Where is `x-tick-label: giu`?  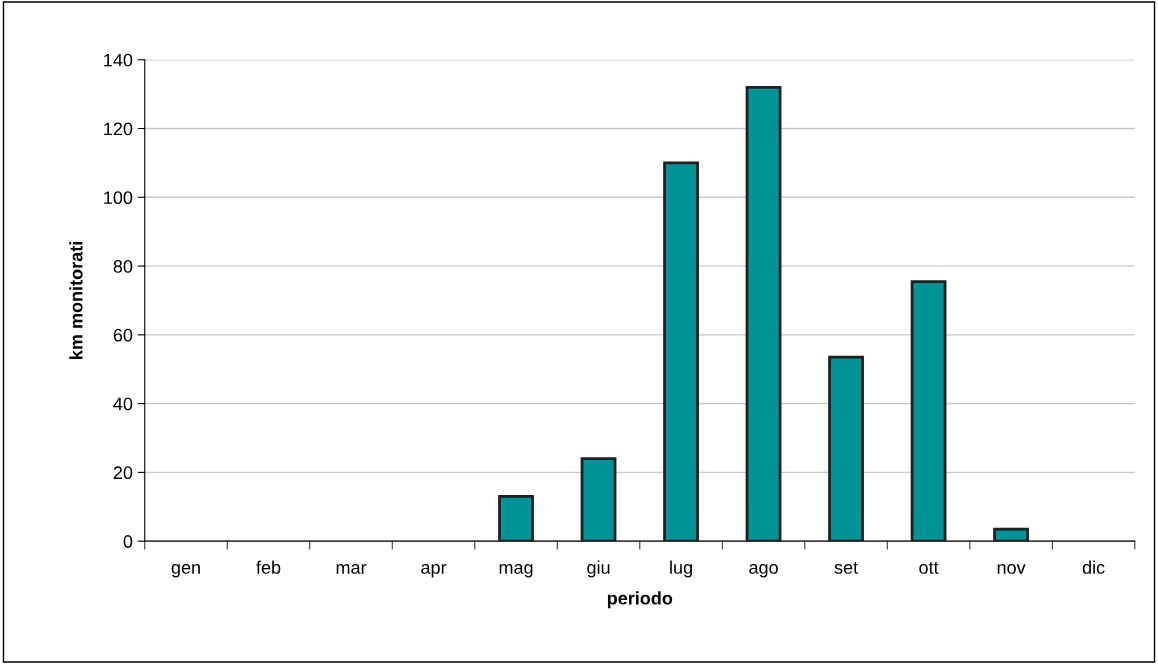
x-tick-label: giu is located at coordinates (598, 569).